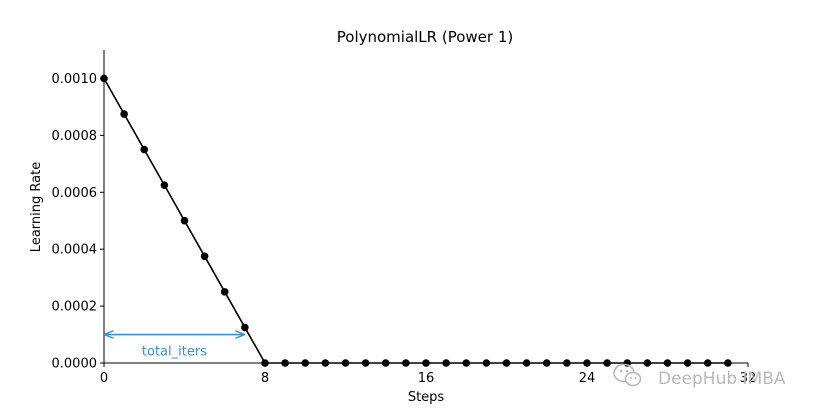 The width and height of the screenshot is (830, 415). Describe the element at coordinates (722, 379) in the screenshot. I see `watermark-text: DeepHub IMBA` at that location.